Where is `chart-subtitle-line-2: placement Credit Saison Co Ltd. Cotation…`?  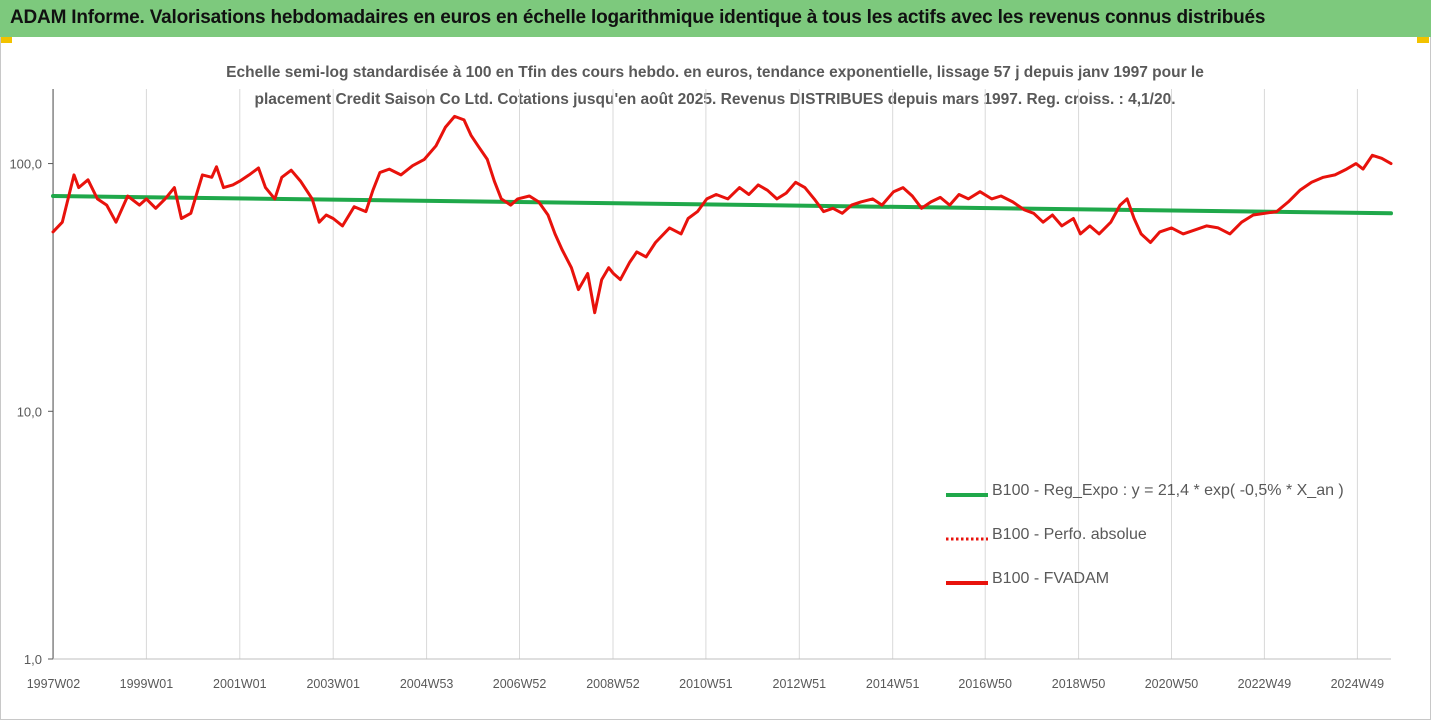 chart-subtitle-line-2: placement Credit Saison Co Ltd. Cotation… is located at coordinates (715, 99).